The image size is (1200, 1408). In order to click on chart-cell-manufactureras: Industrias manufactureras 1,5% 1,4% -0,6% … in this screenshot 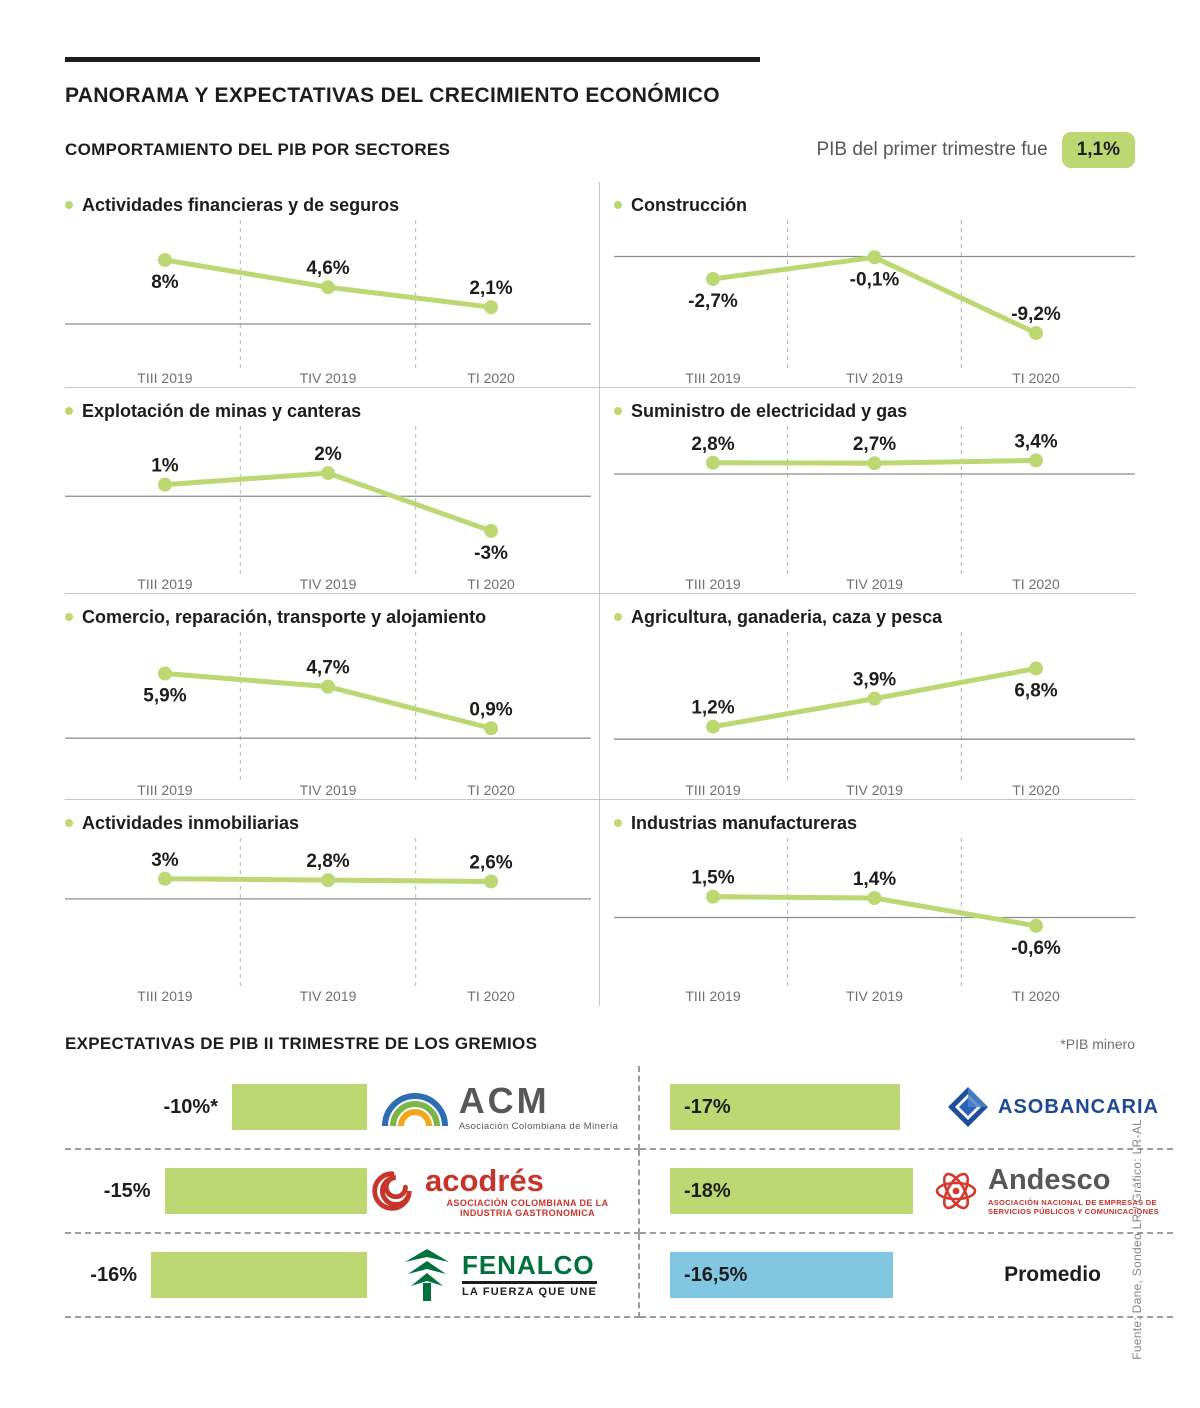, I will do `click(867, 903)`.